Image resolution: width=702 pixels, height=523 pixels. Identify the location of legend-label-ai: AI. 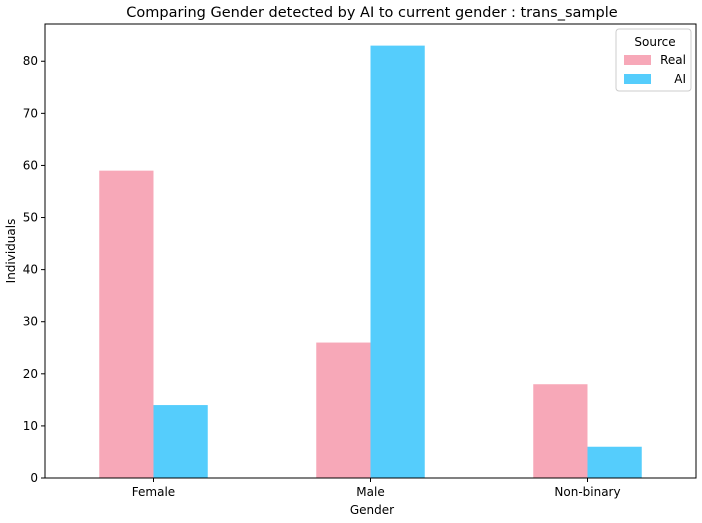
(680, 79).